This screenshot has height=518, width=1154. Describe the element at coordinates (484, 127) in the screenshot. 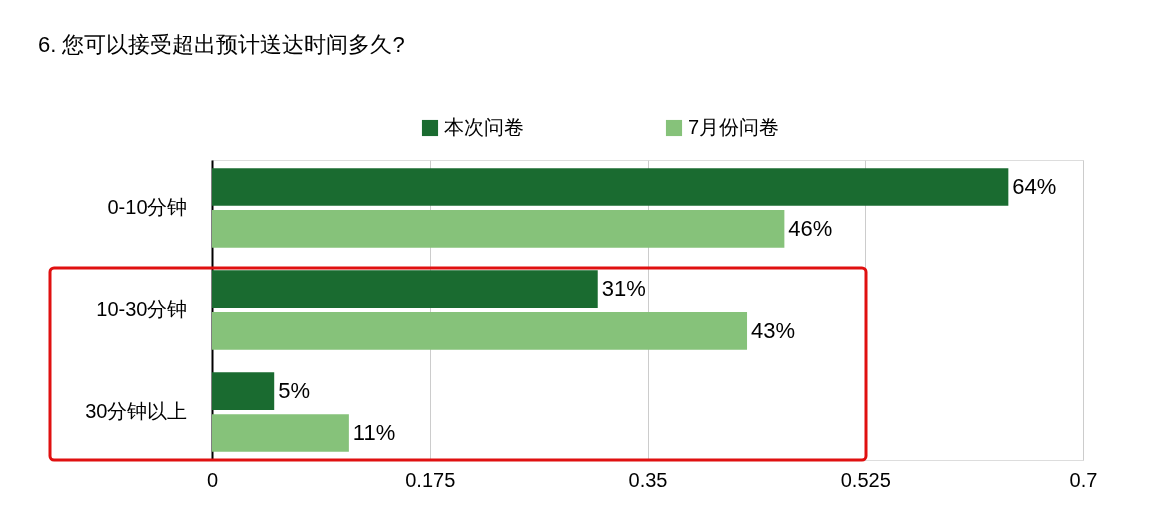

I see `legend-label: 本次问卷` at that location.